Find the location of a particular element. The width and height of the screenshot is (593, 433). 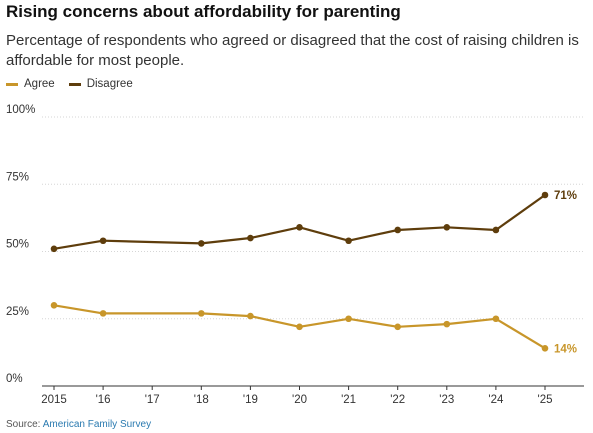

series-line-agree is located at coordinates (299, 327).